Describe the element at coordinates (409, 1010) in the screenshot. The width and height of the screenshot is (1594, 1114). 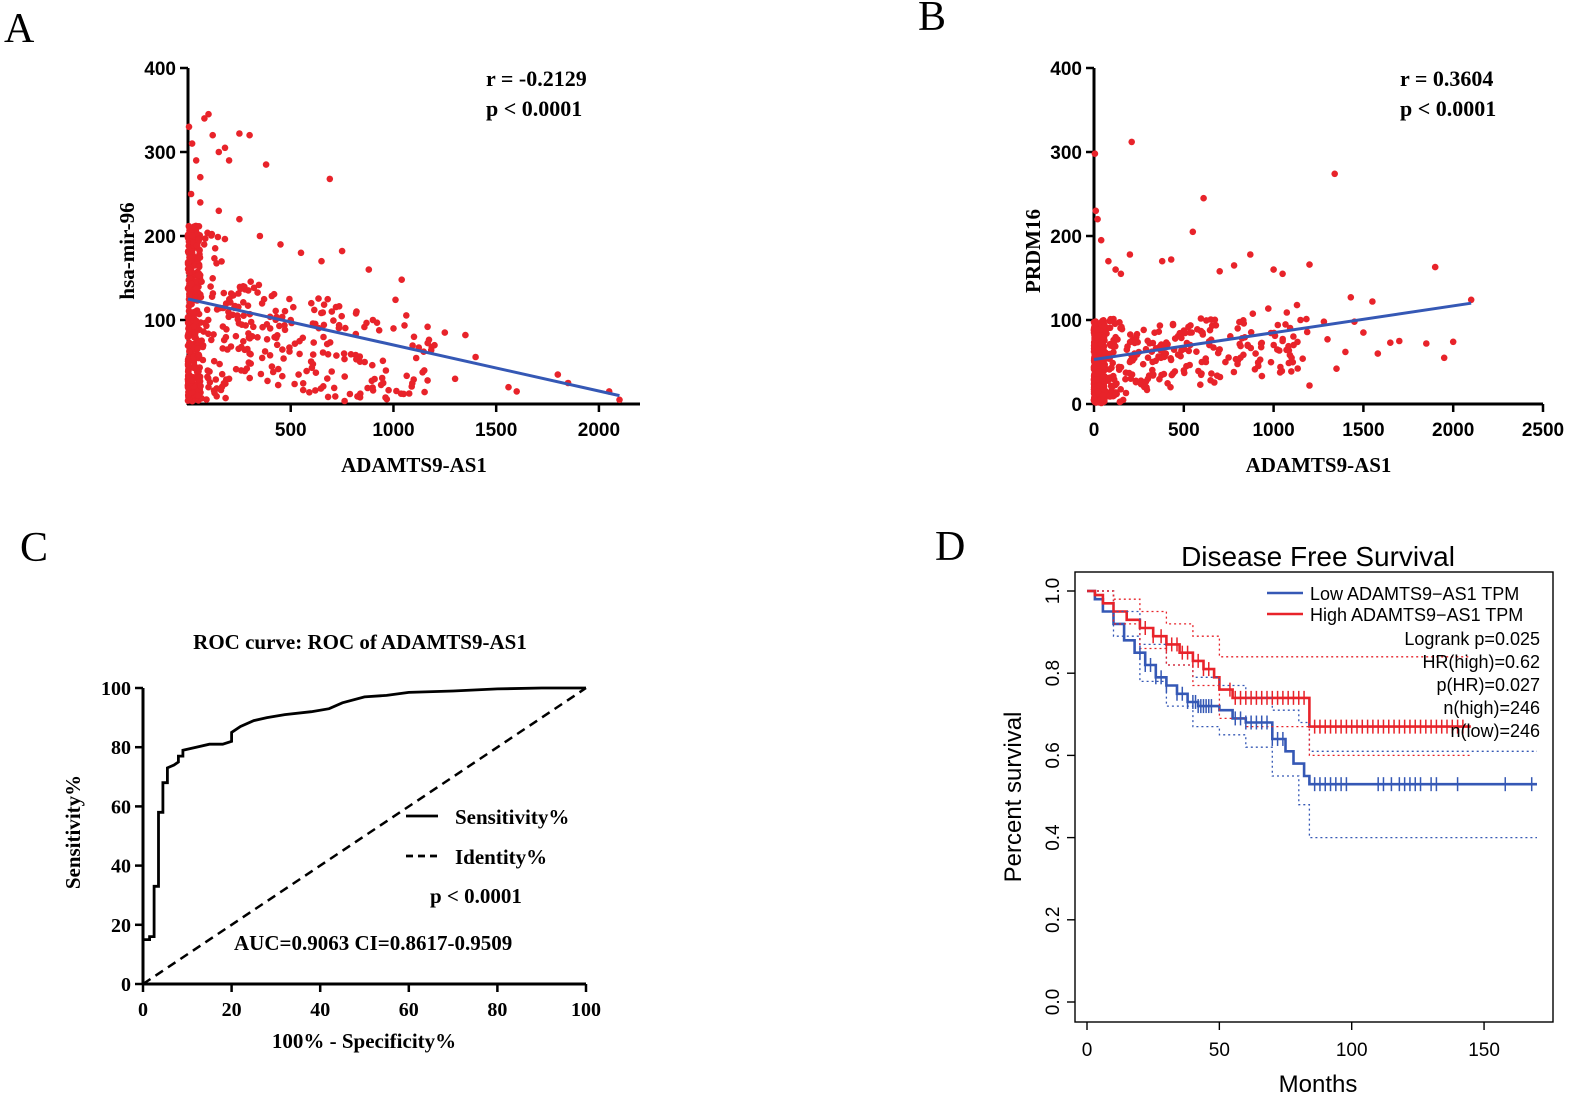
I see `x-tick-label: 60` at that location.